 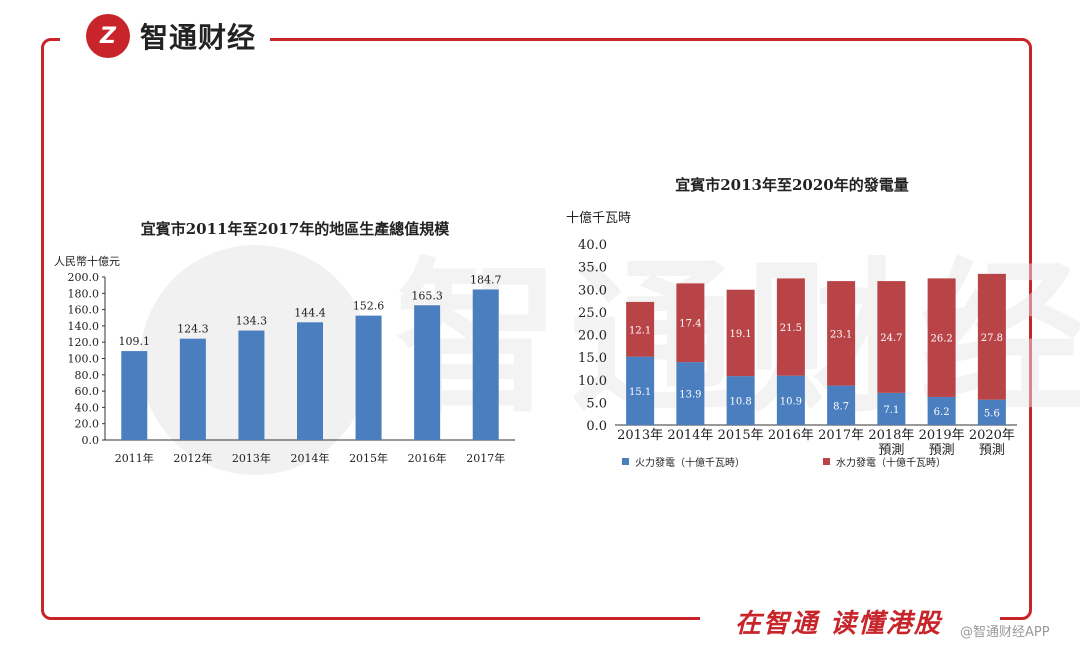 I want to click on data-label: 8.7, so click(x=841, y=406).